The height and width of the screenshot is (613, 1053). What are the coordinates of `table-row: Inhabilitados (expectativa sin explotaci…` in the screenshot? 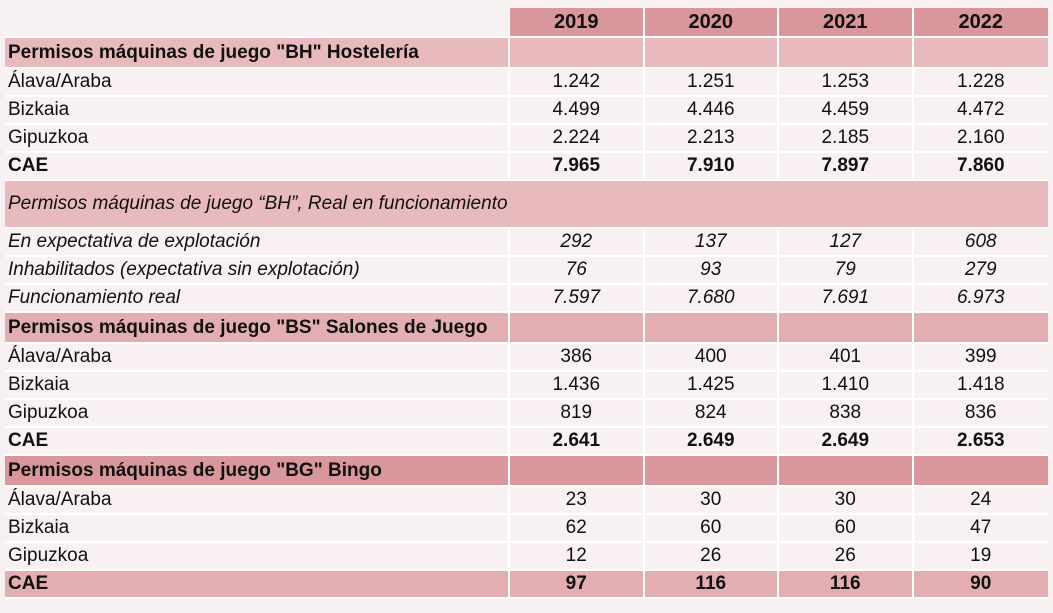 It's located at (526, 271).